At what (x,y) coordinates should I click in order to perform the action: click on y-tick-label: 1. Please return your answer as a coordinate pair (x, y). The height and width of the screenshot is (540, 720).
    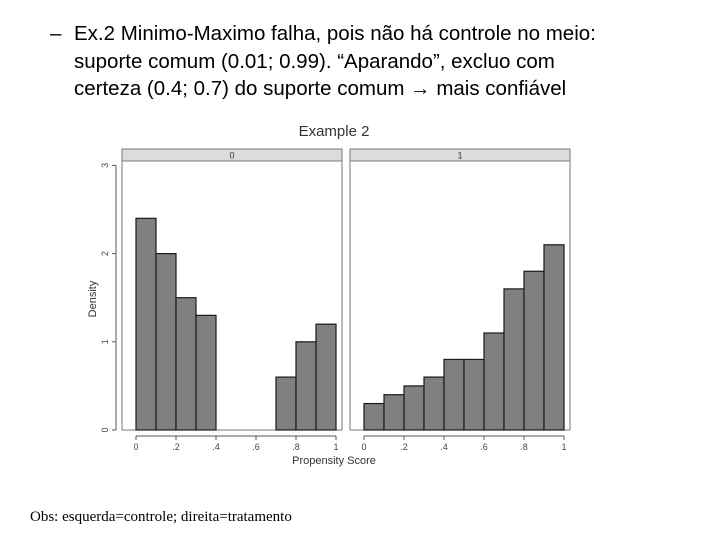
    Looking at the image, I should click on (105, 341).